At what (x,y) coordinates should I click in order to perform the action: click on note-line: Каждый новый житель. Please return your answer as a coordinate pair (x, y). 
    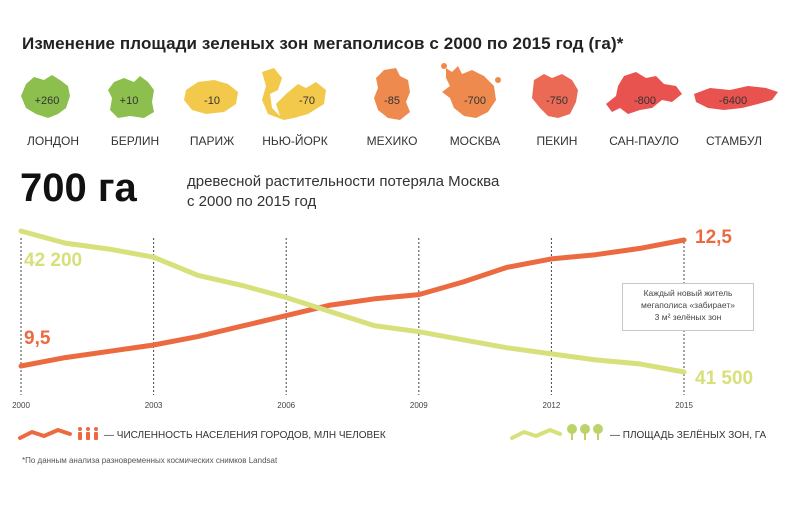
    Looking at the image, I should click on (688, 293).